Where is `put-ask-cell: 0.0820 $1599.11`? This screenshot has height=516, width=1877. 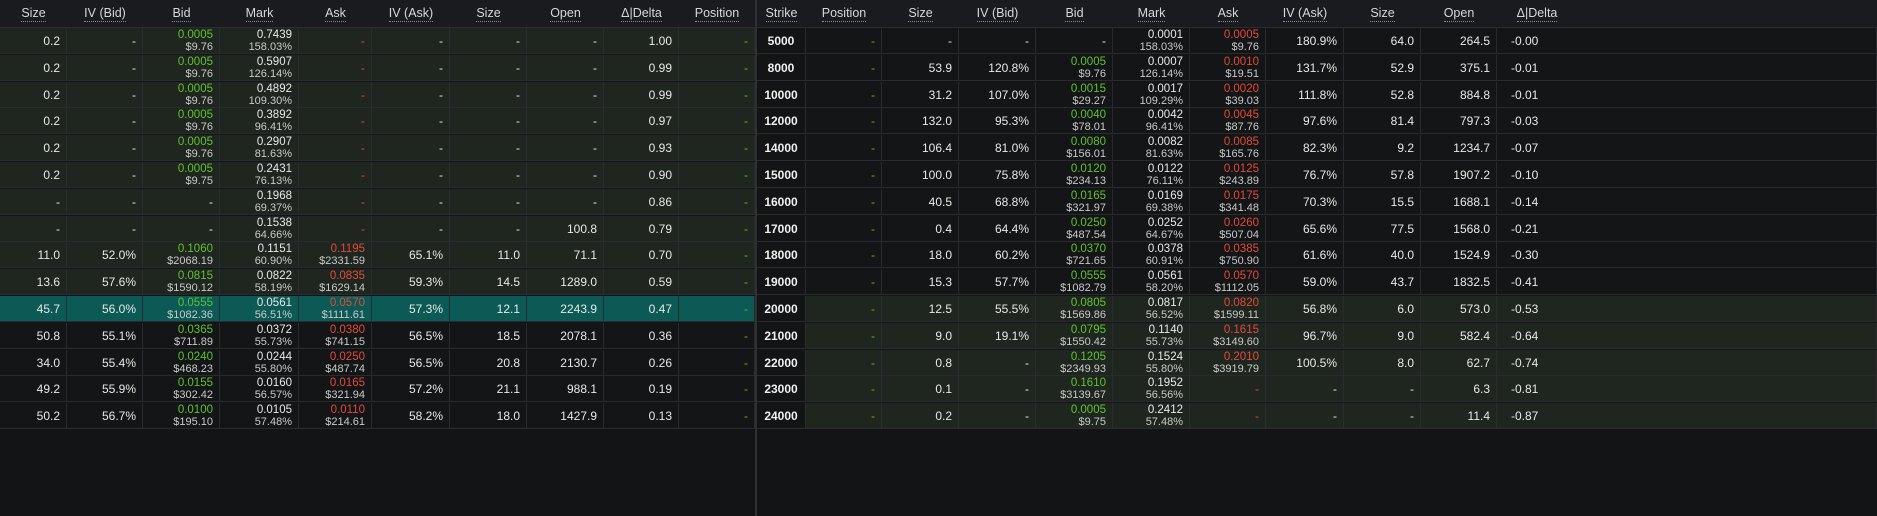 put-ask-cell: 0.0820 $1599.11 is located at coordinates (1228, 309).